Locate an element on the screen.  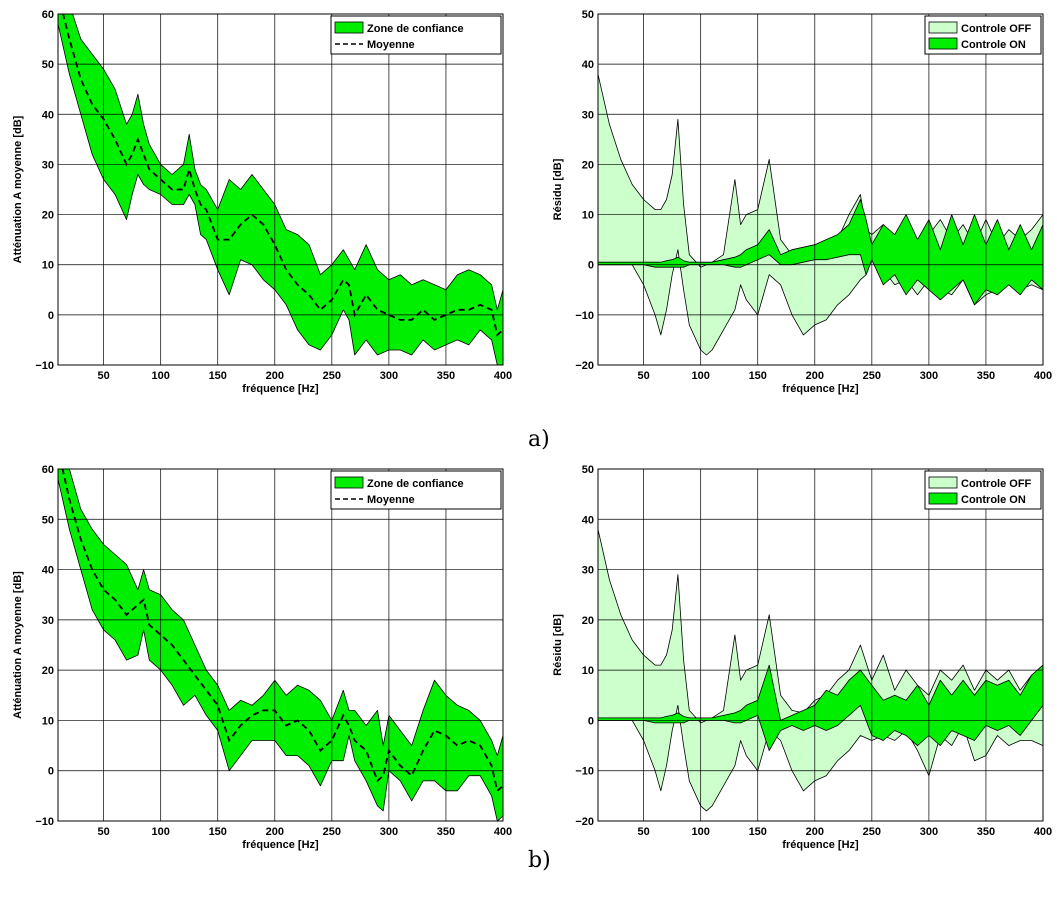
legend: Controle OFF Controle ON is located at coordinates (983, 35).